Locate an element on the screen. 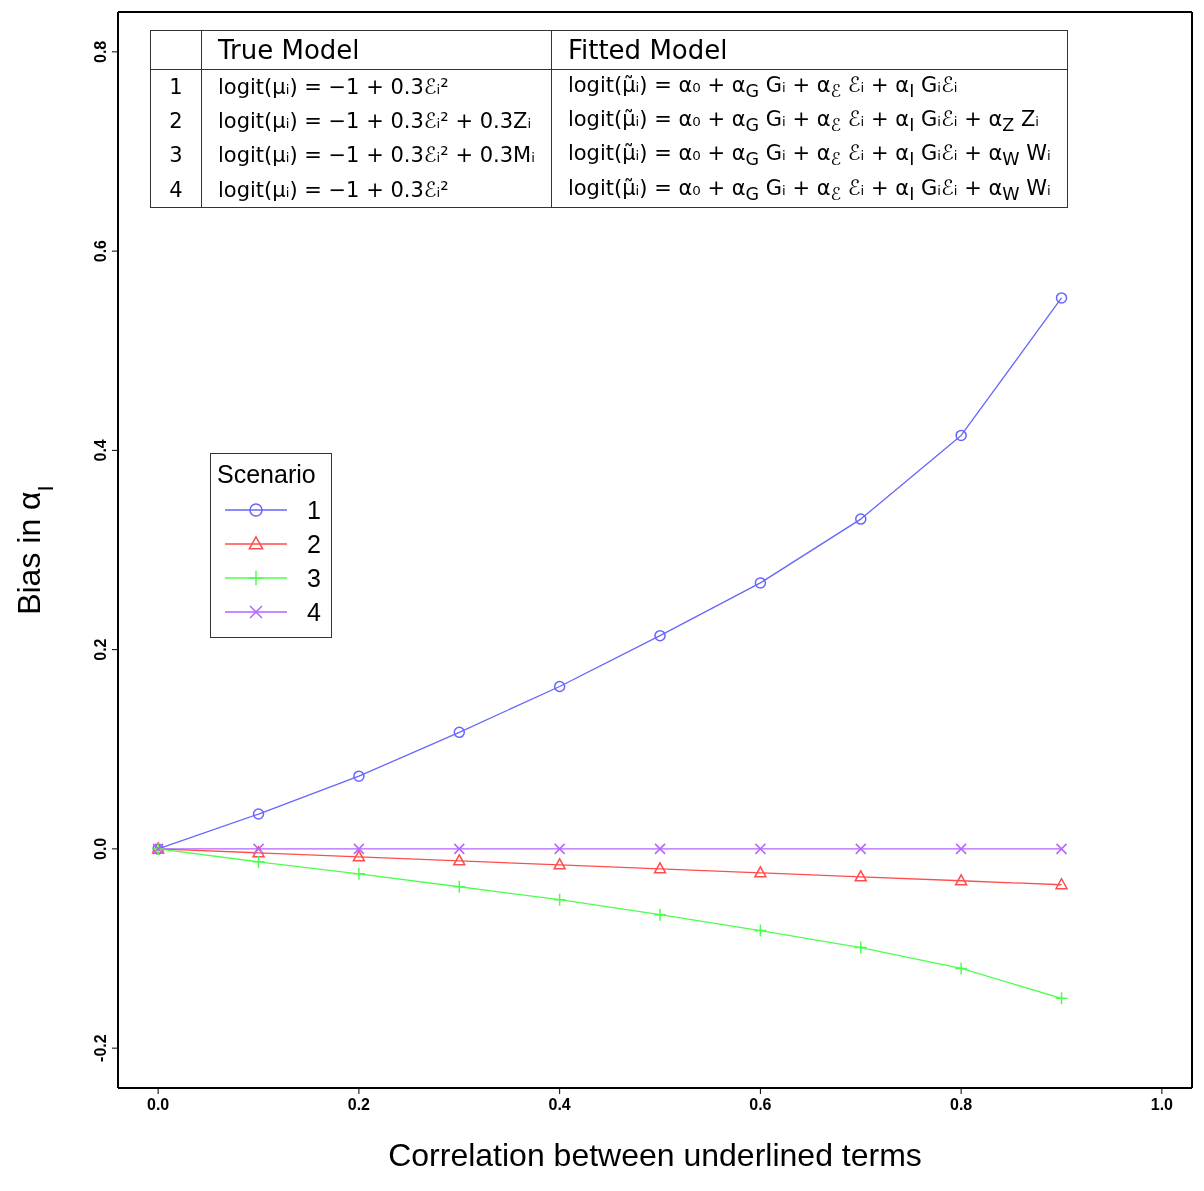 The image size is (1204, 1191). legend-label: 4 is located at coordinates (314, 612).